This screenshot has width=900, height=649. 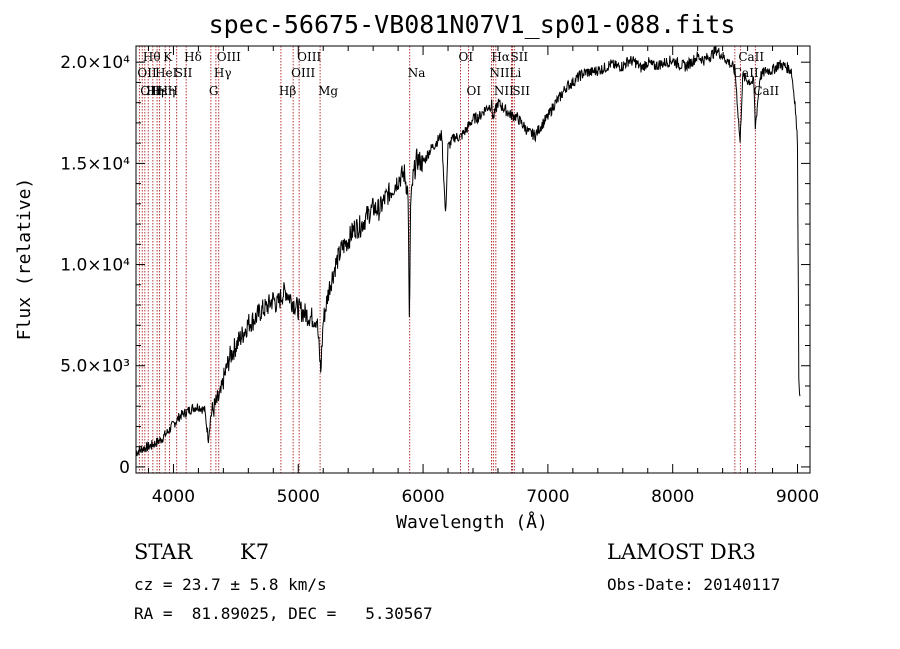 I want to click on line-marker-label: Mg, so click(x=328, y=91).